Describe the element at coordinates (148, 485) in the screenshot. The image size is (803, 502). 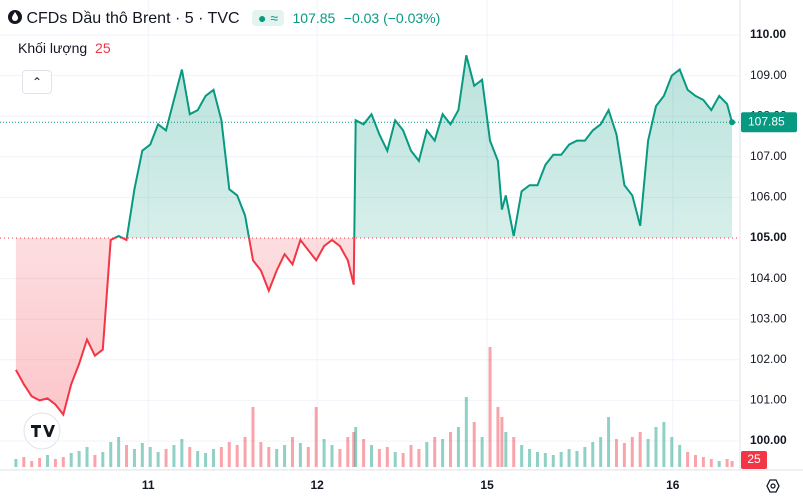
I see `x-tick-label: 11` at that location.